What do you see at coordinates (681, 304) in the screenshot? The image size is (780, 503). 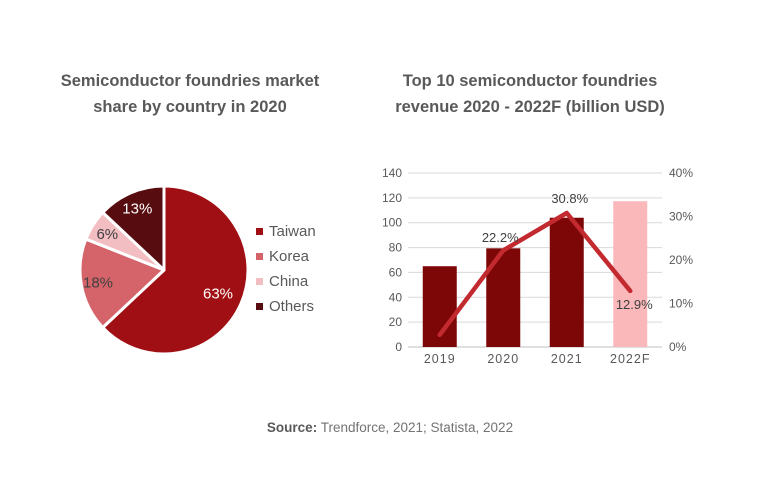 I see `y-axis-tick-right: 10%` at bounding box center [681, 304].